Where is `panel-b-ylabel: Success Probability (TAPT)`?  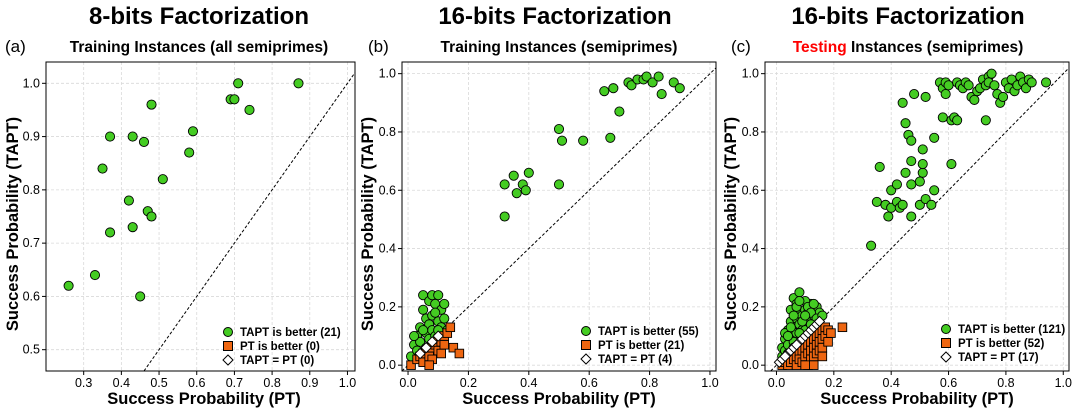 panel-b-ylabel: Success Probability (TAPT) is located at coordinates (368, 224).